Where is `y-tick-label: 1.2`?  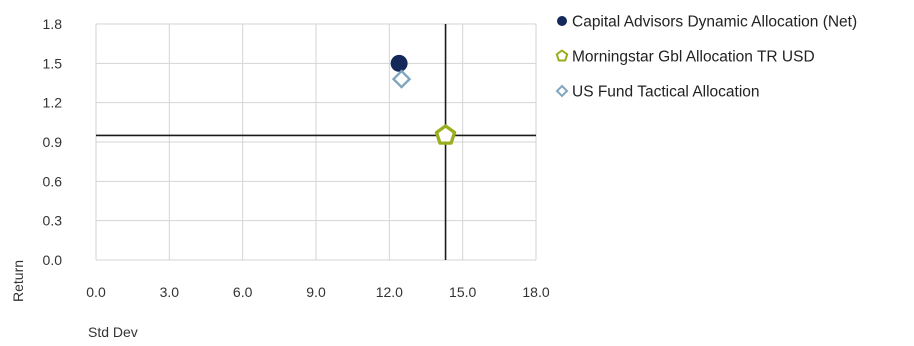
y-tick-label: 1.2 is located at coordinates (53, 103).